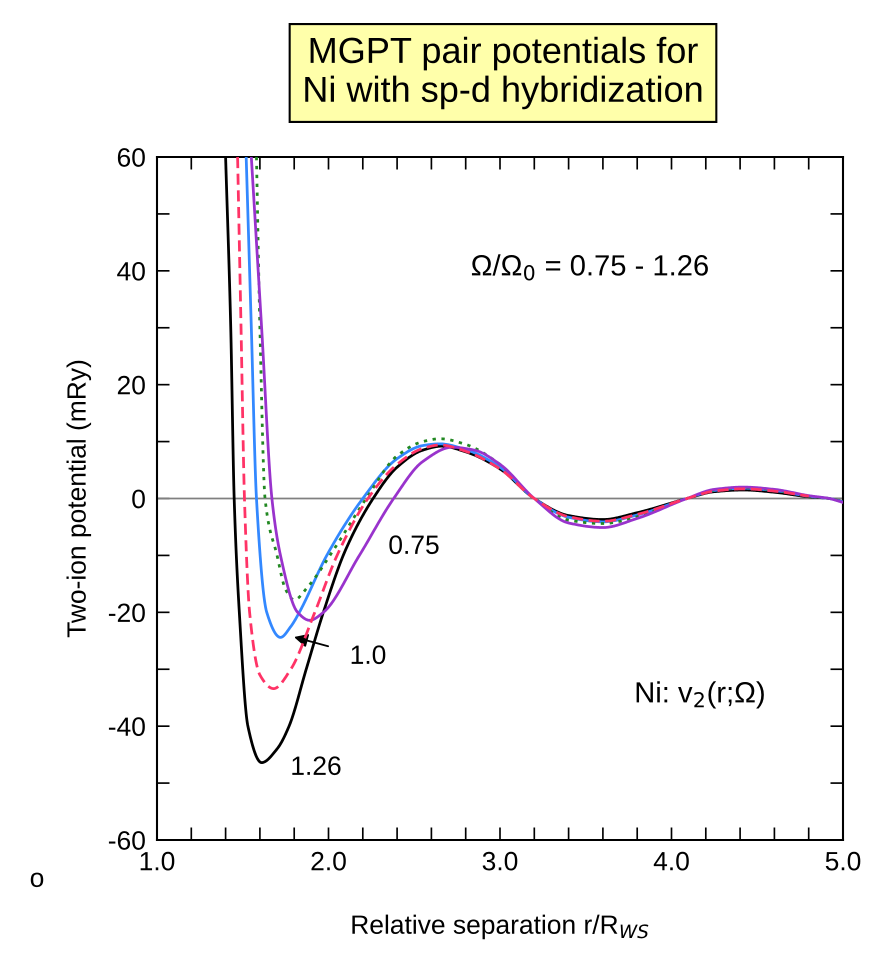 Image resolution: width=881 pixels, height=976 pixels. What do you see at coordinates (500, 861) in the screenshot?
I see `x-tick-label: 3.0` at bounding box center [500, 861].